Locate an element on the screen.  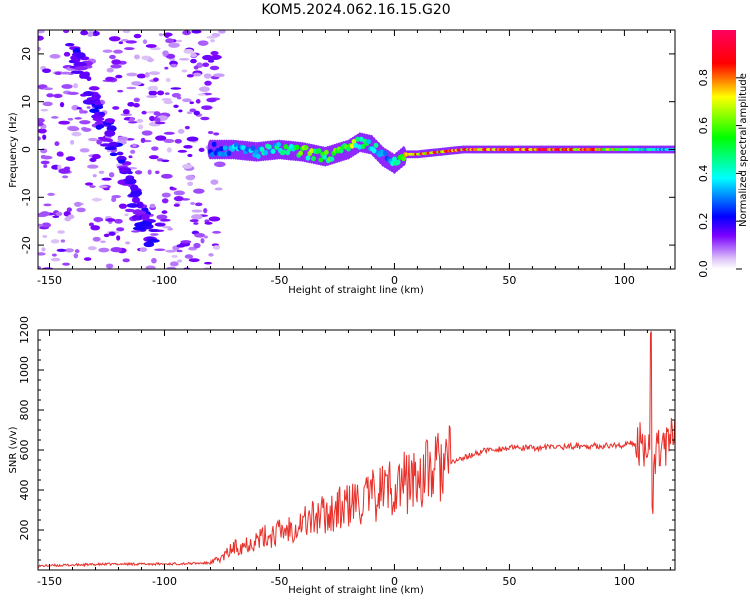
colorbar-ticks: 0.0 0.2 0.4 0.6 0.8 is located at coordinates (719, 173).